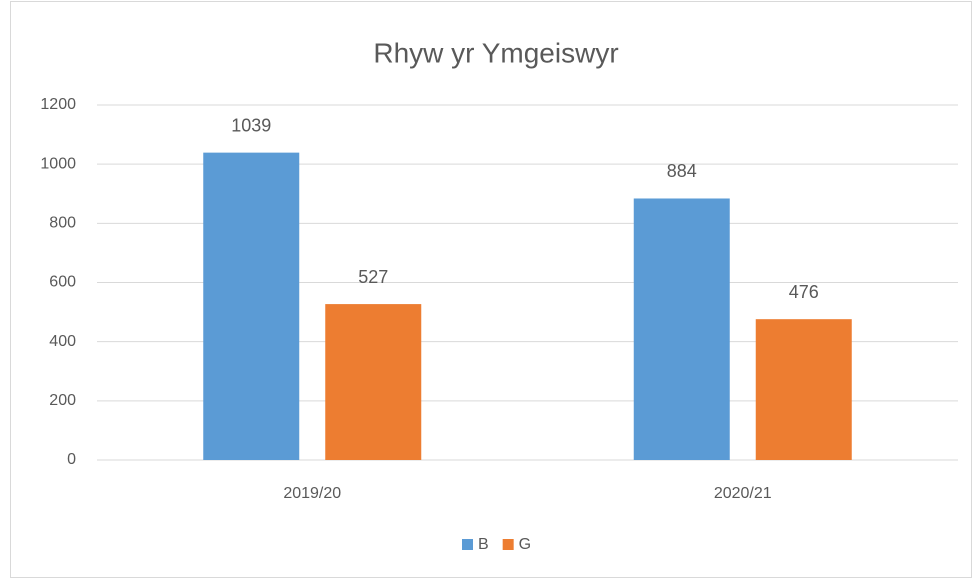  Describe the element at coordinates (682, 171) in the screenshot. I see `data-label: 884` at that location.